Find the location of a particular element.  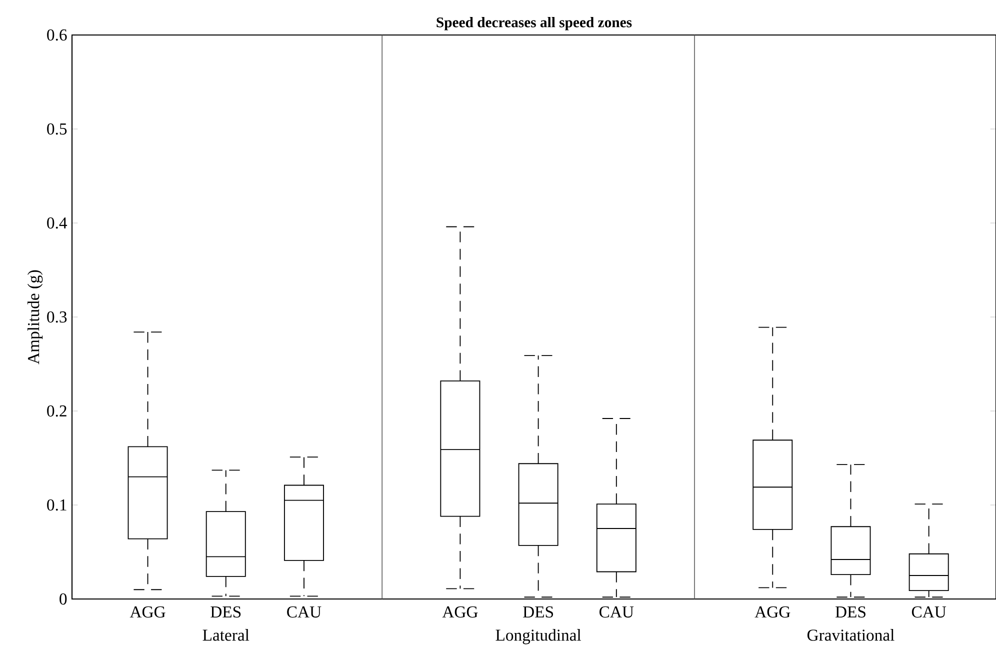

y-tick-label: 0.5 is located at coordinates (57, 129).